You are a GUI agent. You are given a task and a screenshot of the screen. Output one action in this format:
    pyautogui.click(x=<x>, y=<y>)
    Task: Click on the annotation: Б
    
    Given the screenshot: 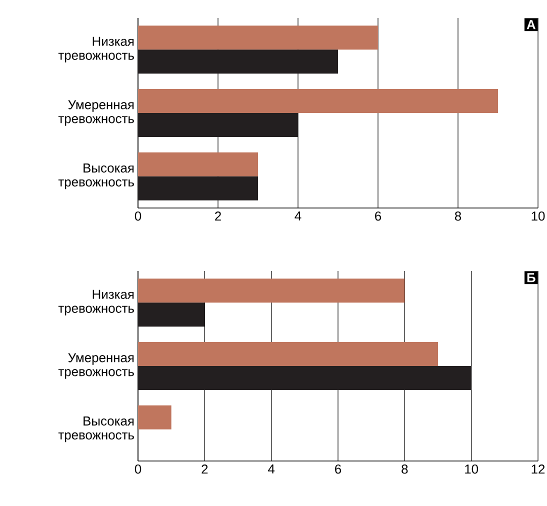 What is the action you would take?
    pyautogui.click(x=531, y=277)
    